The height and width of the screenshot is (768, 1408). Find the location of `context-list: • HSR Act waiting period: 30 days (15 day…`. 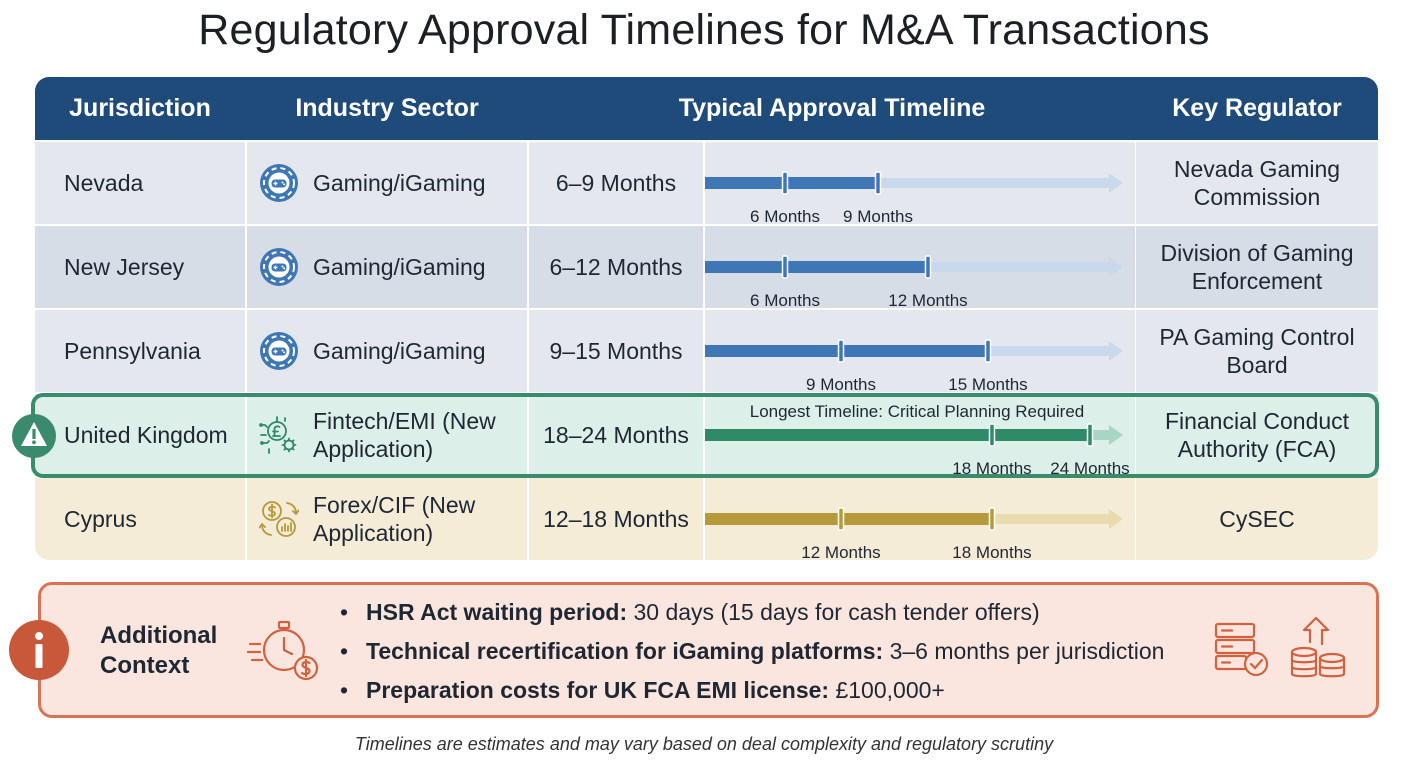

context-list: • HSR Act waiting period: 30 days (15 day… is located at coordinates (752, 654).